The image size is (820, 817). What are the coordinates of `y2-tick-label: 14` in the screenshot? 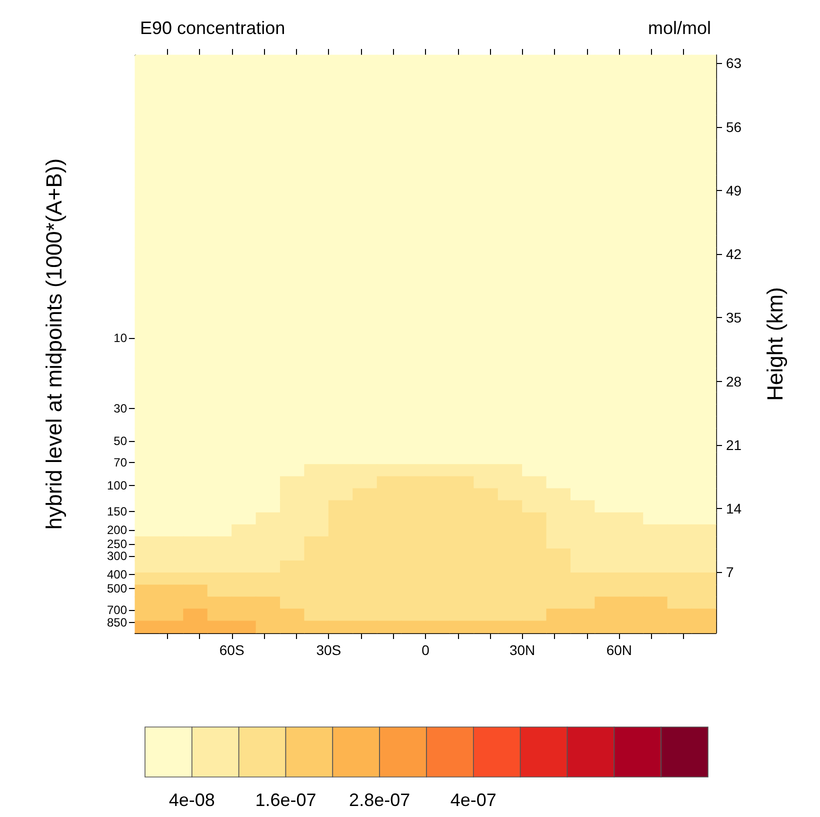 It's located at (734, 508).